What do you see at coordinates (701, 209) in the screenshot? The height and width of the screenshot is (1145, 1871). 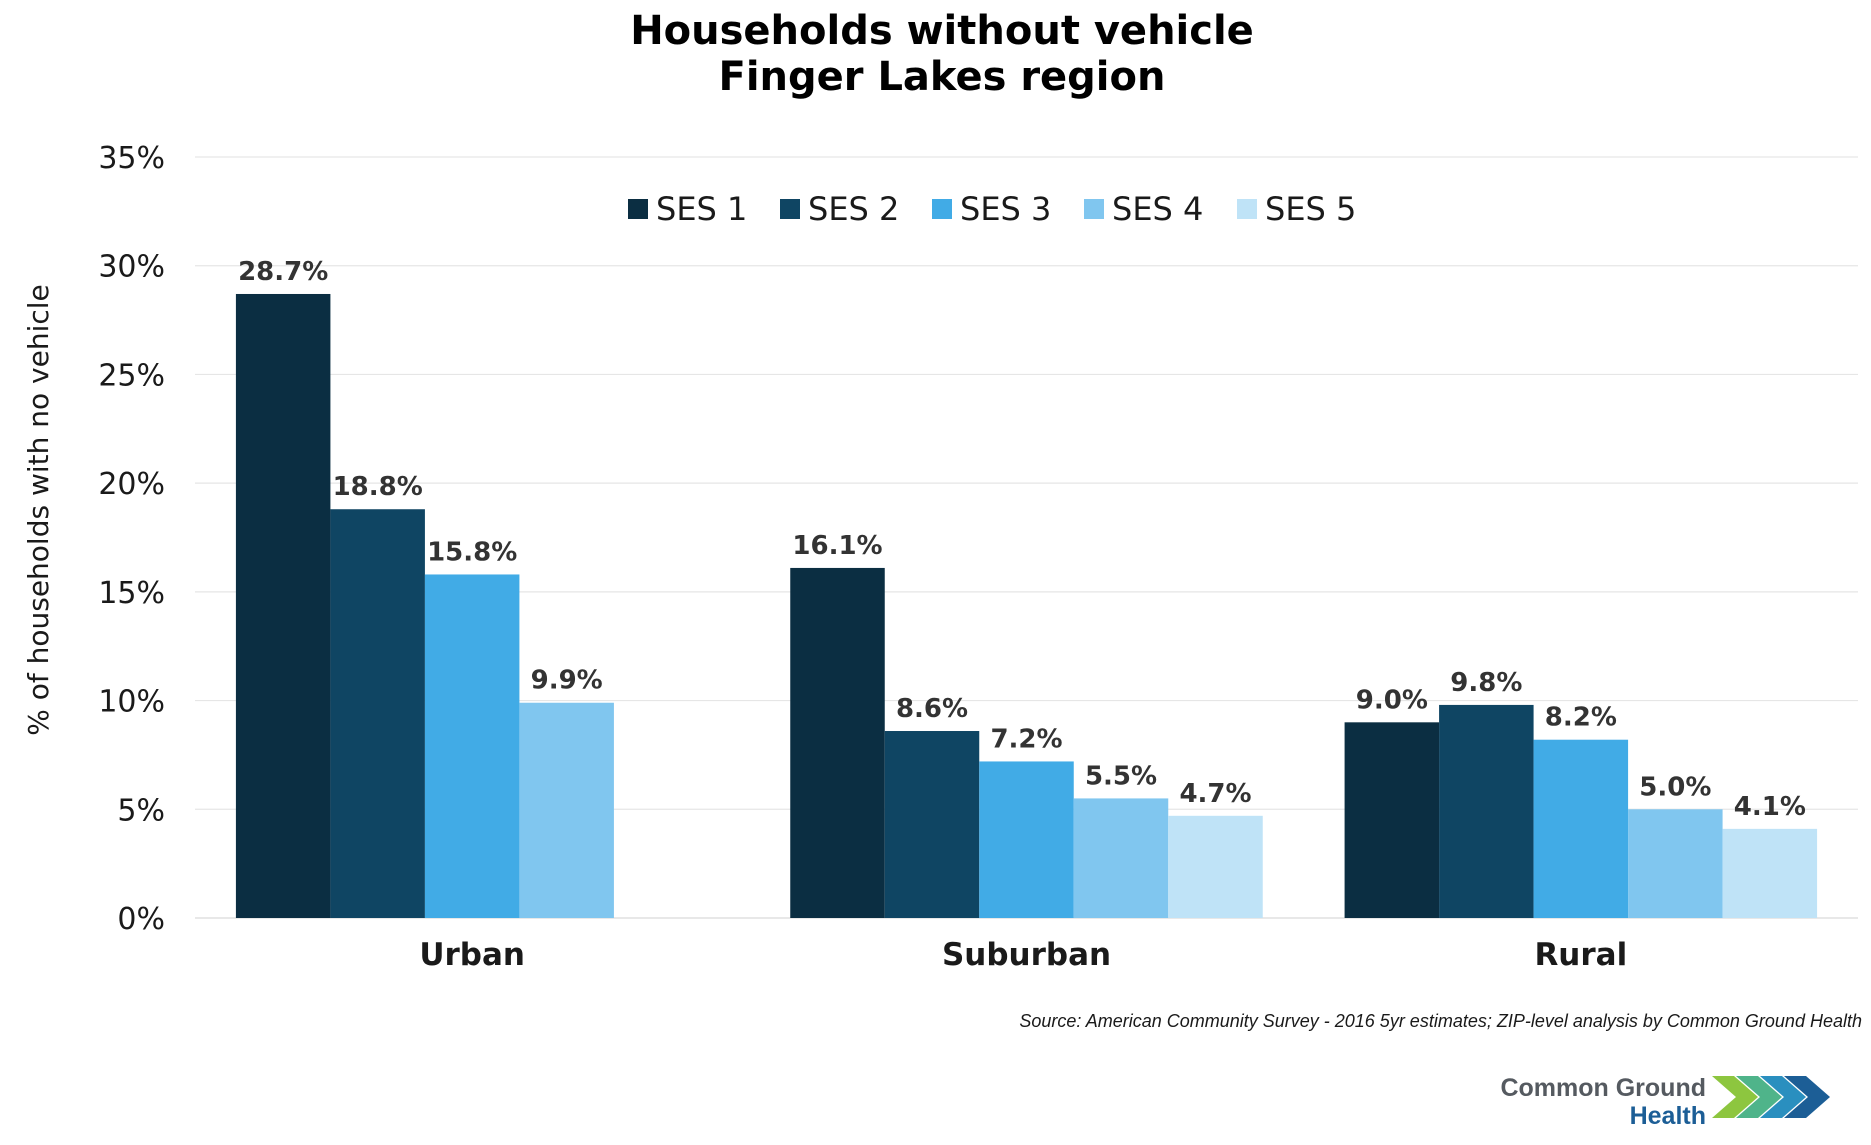 I see `legend-label: SES 1` at bounding box center [701, 209].